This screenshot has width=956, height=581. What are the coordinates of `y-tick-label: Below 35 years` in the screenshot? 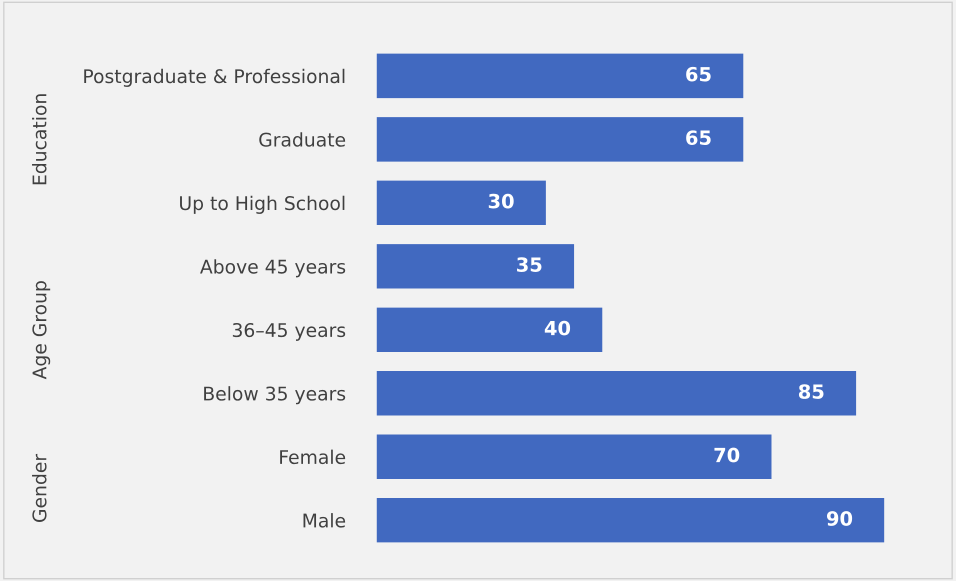 It's located at (275, 395).